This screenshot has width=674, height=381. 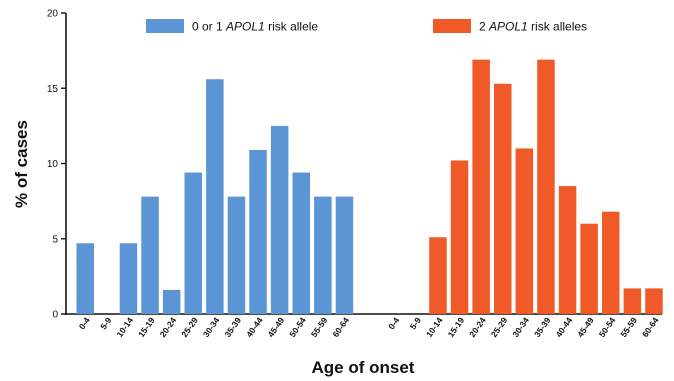 I want to click on x-axis-title: Age of onset, so click(x=363, y=367).